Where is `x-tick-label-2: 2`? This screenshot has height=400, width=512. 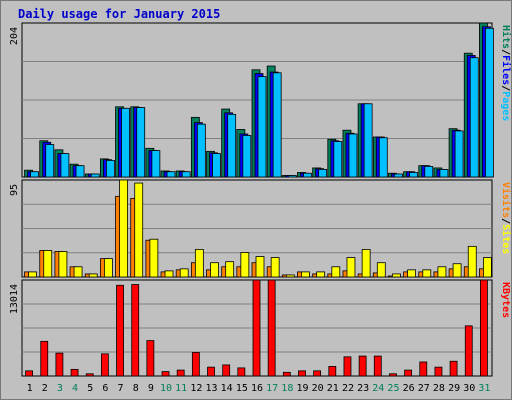 x-tick-label-2: 2 is located at coordinates (45, 388).